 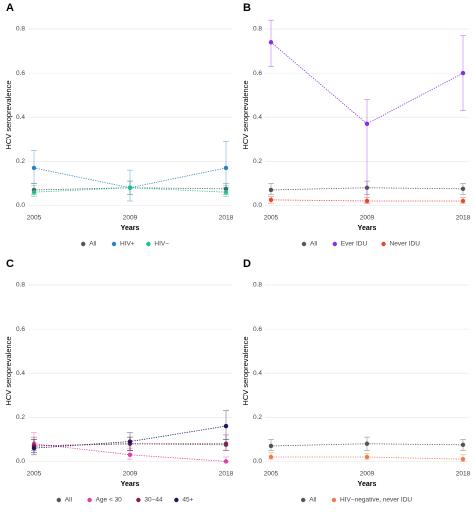 I want to click on legend-label: HIV+, so click(x=127, y=244).